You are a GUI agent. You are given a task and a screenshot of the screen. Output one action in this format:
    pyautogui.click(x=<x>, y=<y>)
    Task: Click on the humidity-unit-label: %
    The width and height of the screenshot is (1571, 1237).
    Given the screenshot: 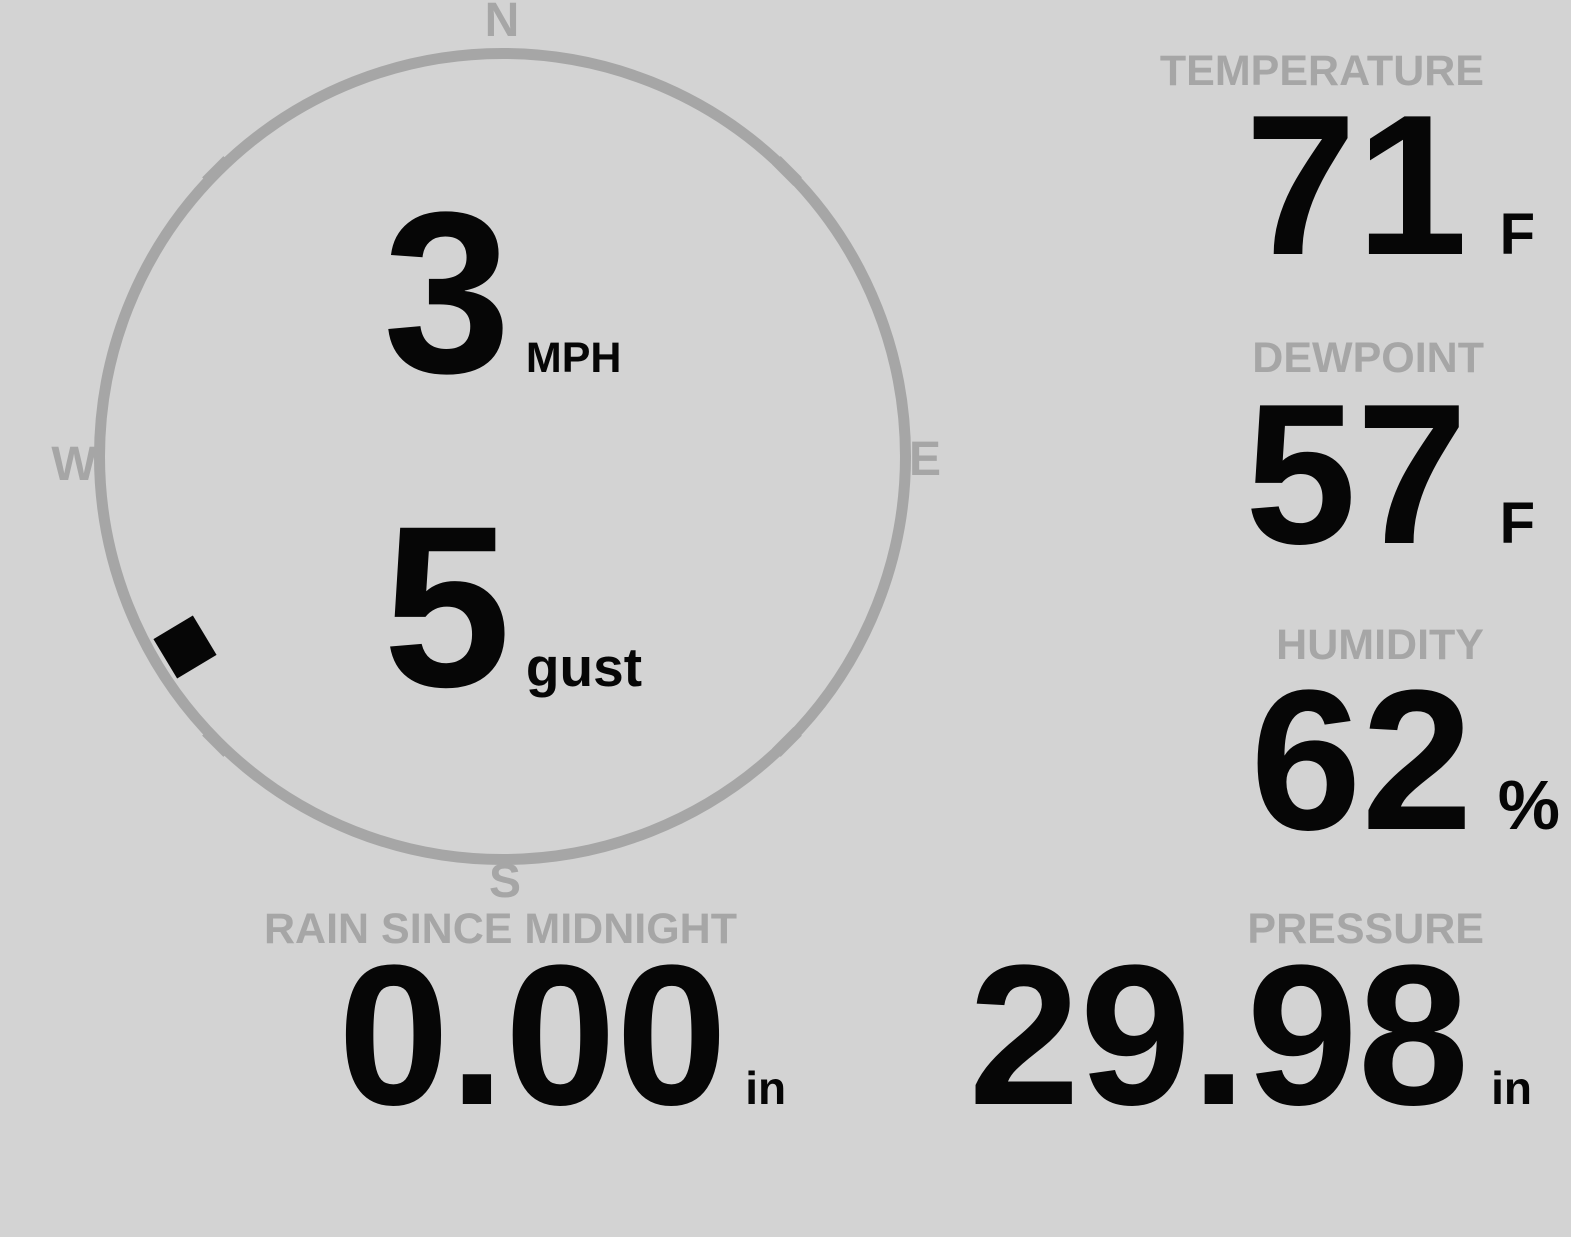 What is the action you would take?
    pyautogui.click(x=1528, y=805)
    